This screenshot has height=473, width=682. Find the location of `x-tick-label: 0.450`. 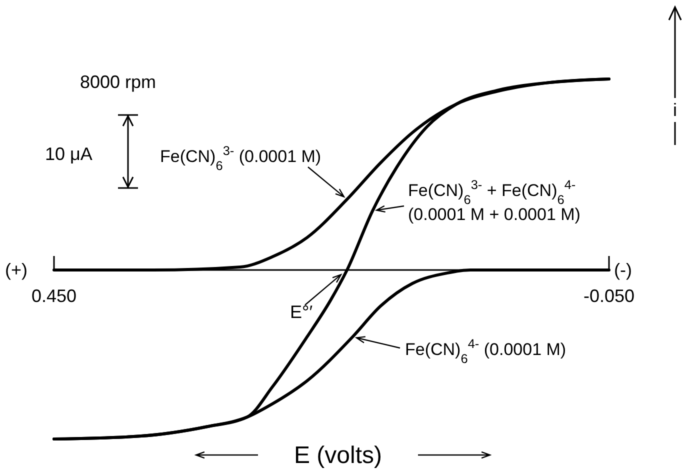

x-tick-label: 0.450 is located at coordinates (54, 296).